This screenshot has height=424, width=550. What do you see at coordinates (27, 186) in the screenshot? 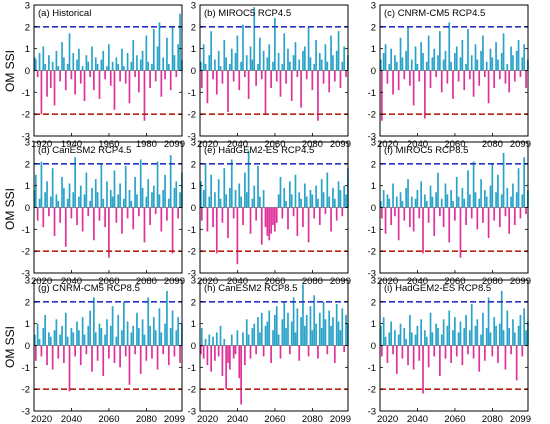
I see `y-tick-label: 1` at bounding box center [27, 186].